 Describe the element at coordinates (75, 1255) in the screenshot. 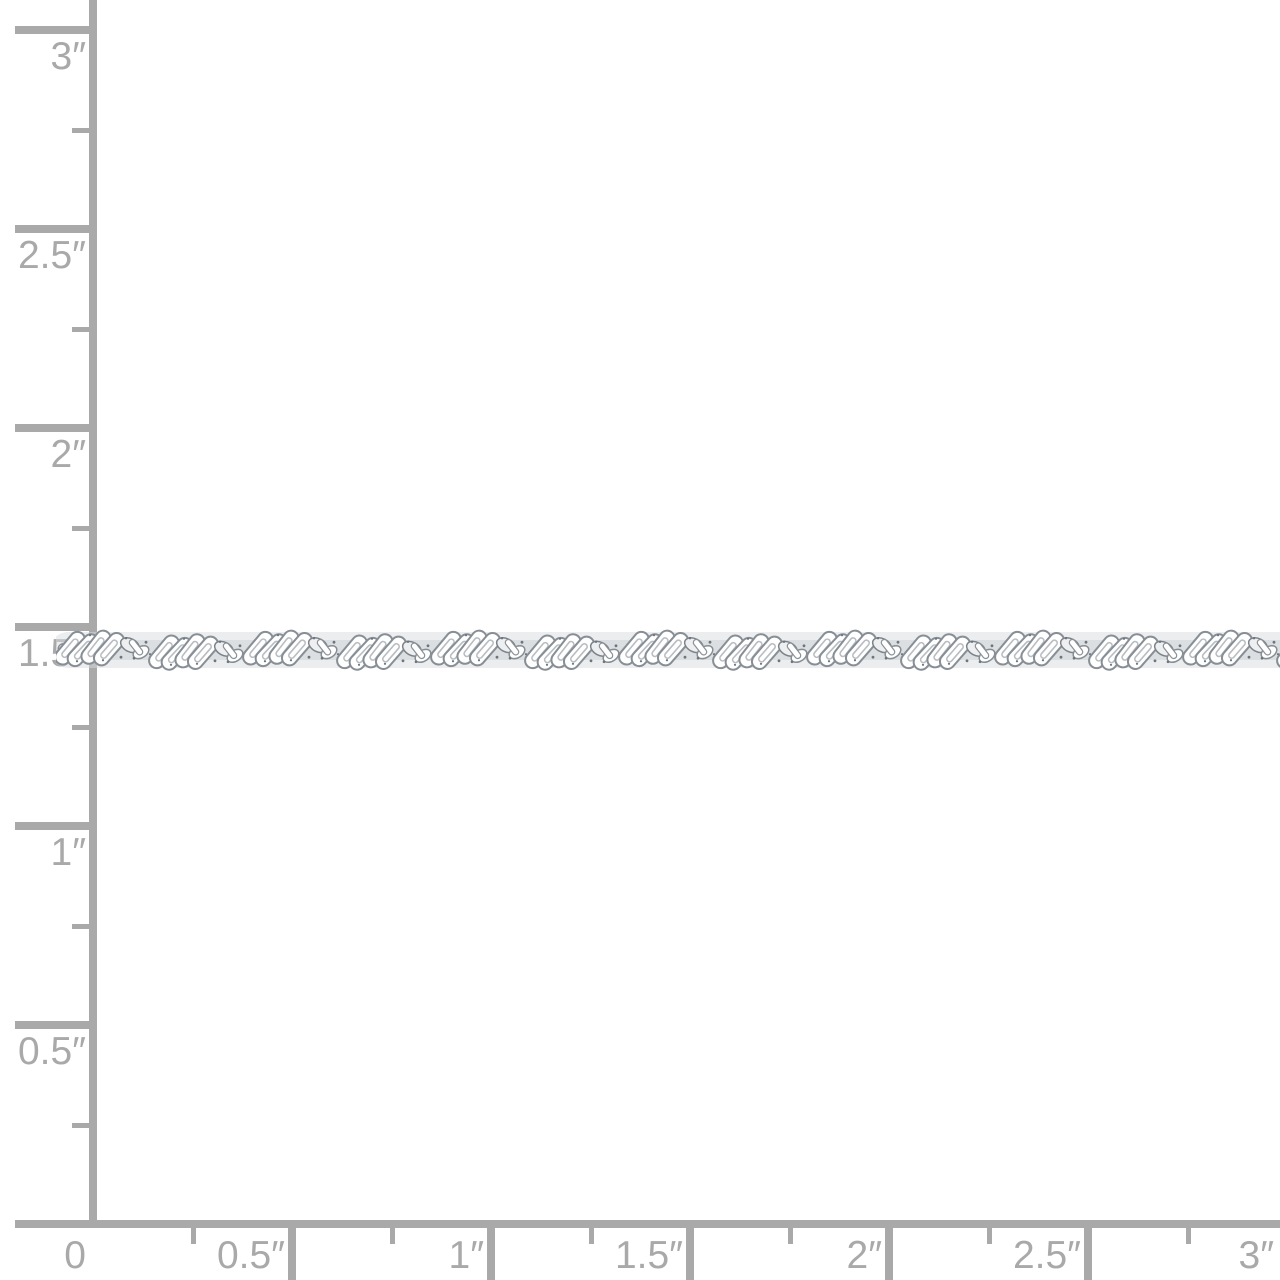

I see `horizontal-ruler-label: 0` at that location.